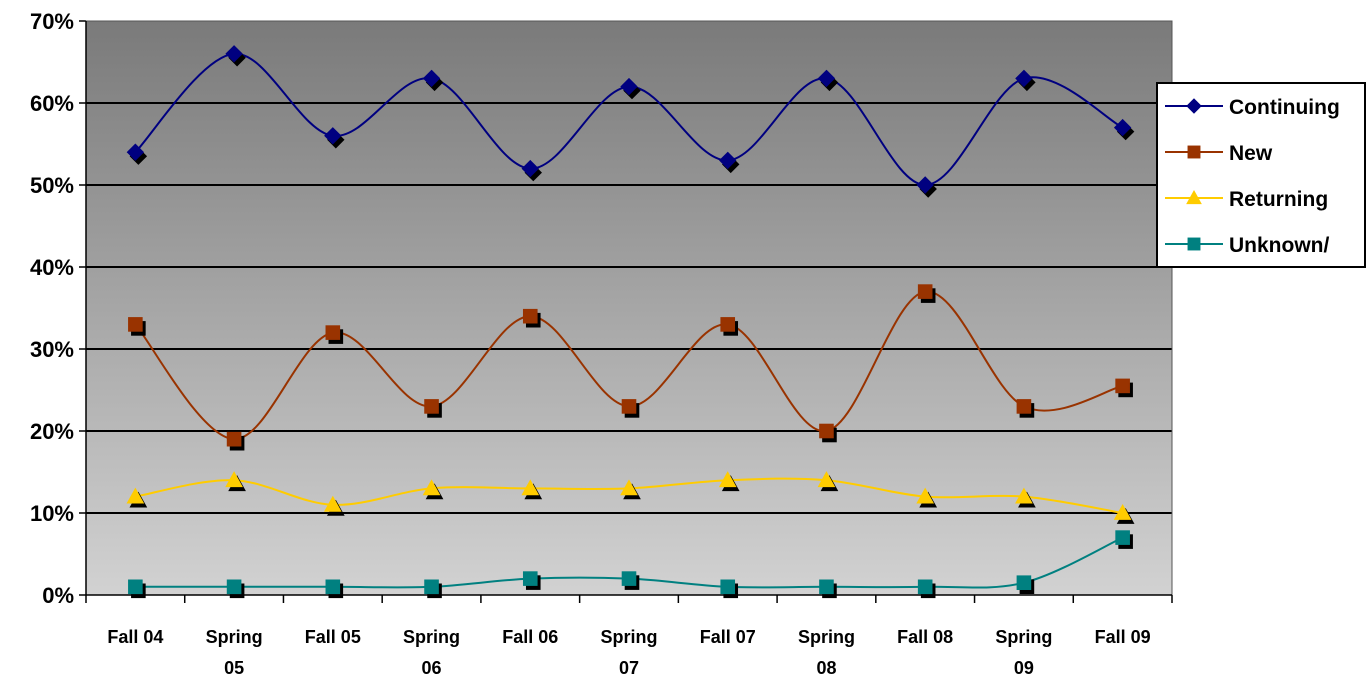 The height and width of the screenshot is (684, 1372). Describe the element at coordinates (234, 652) in the screenshot. I see `x-tick-label: Spring 05` at that location.